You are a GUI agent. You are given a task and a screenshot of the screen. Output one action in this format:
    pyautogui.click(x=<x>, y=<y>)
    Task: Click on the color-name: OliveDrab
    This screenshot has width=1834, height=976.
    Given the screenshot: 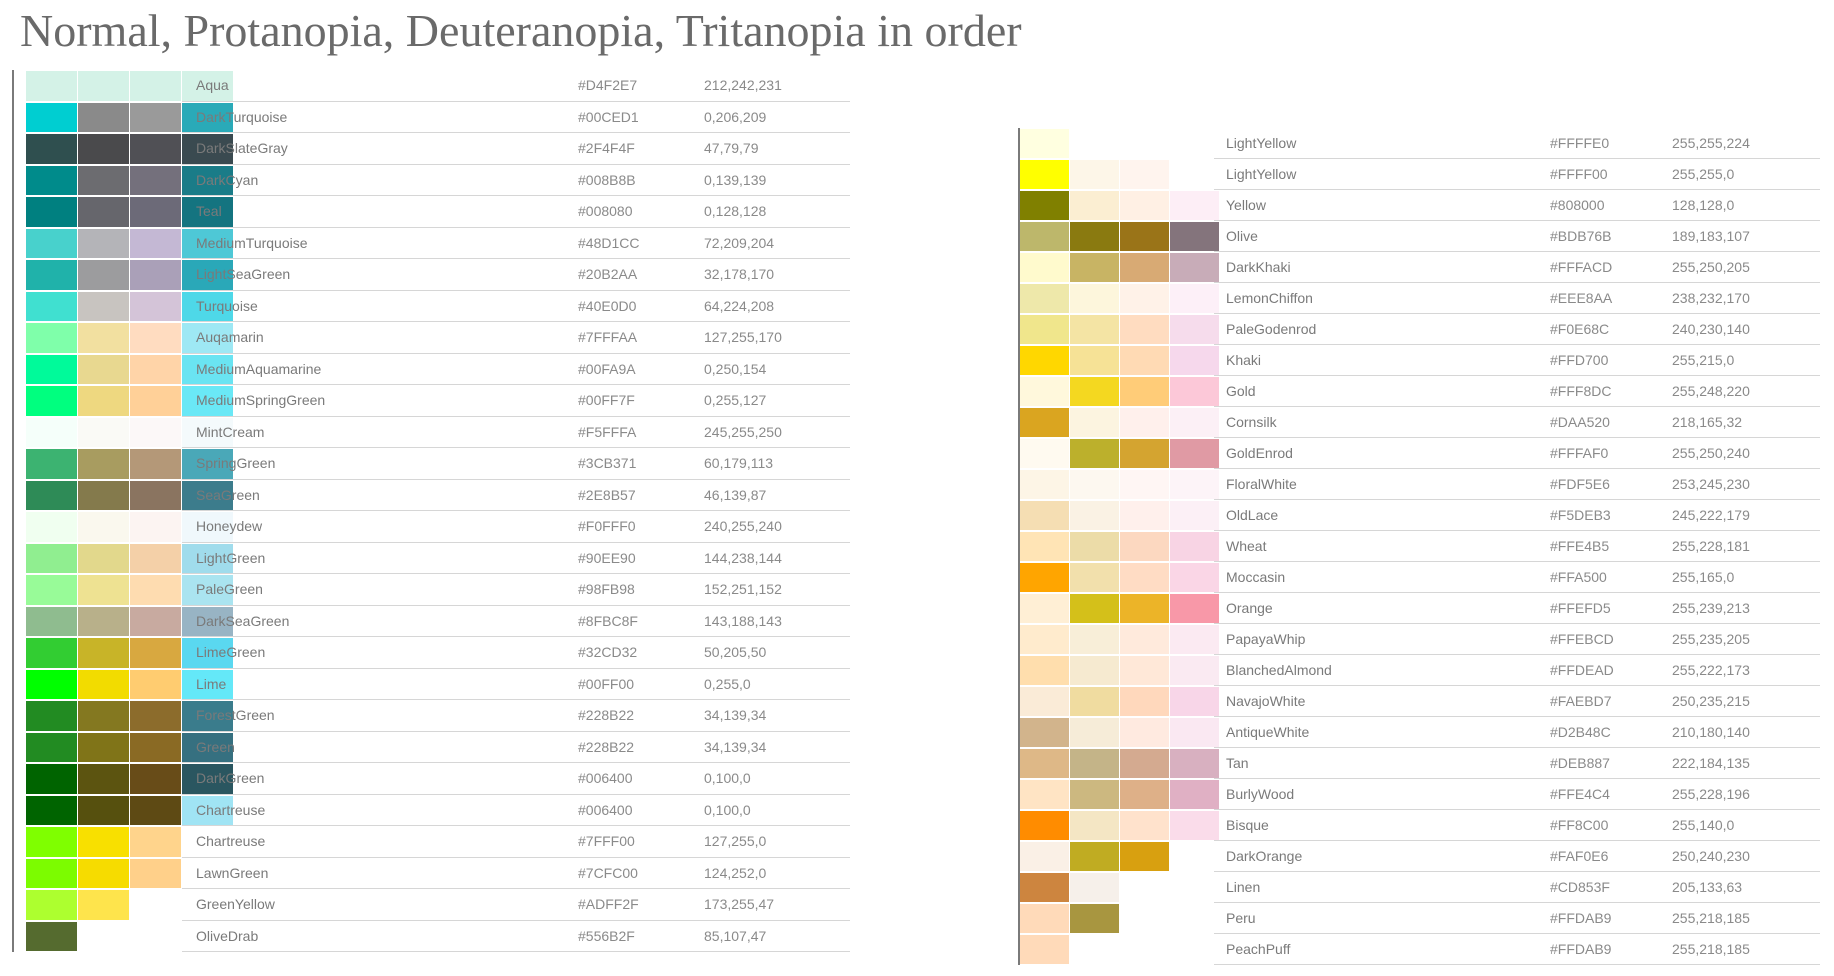 What is the action you would take?
    pyautogui.click(x=227, y=935)
    